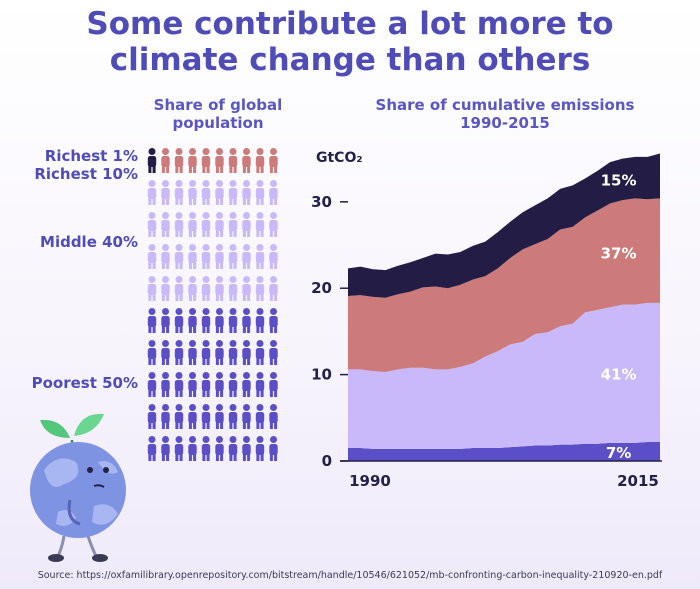 This screenshot has width=700, height=589. I want to click on share-label-poorest-50-: 7%, so click(618, 453).